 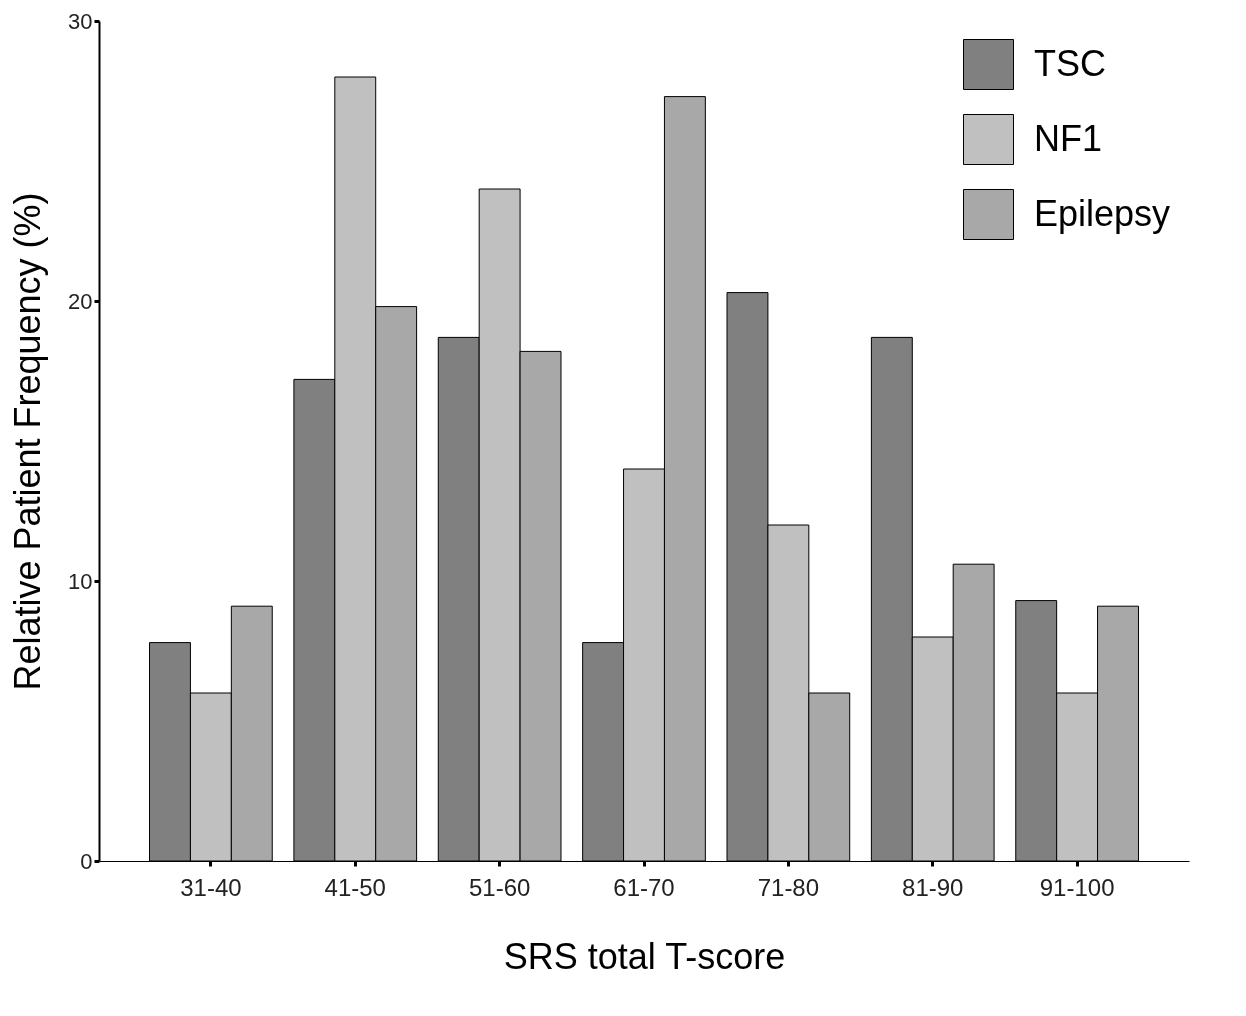 What do you see at coordinates (499, 887) in the screenshot?
I see `x-tick-label: 51-60` at bounding box center [499, 887].